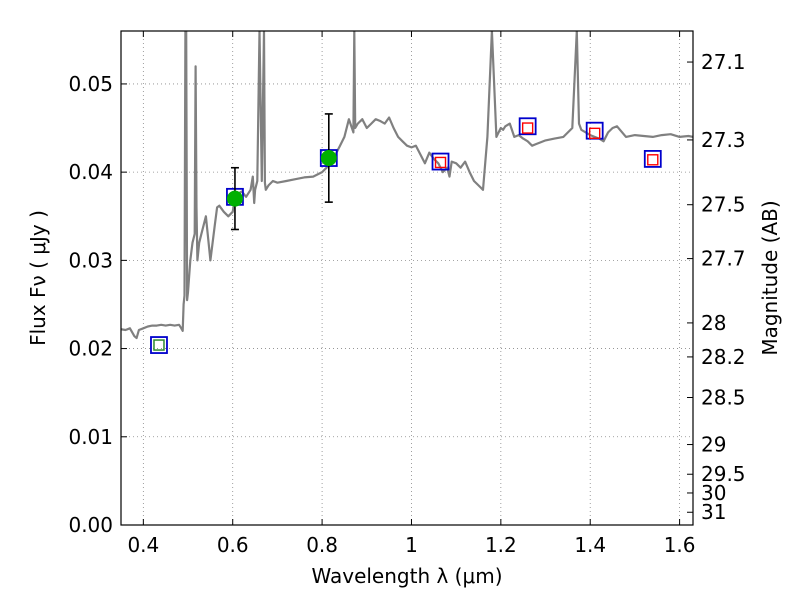 This screenshot has width=800, height=600. Describe the element at coordinates (501, 545) in the screenshot. I see `x-tick-label: 1.2` at that location.